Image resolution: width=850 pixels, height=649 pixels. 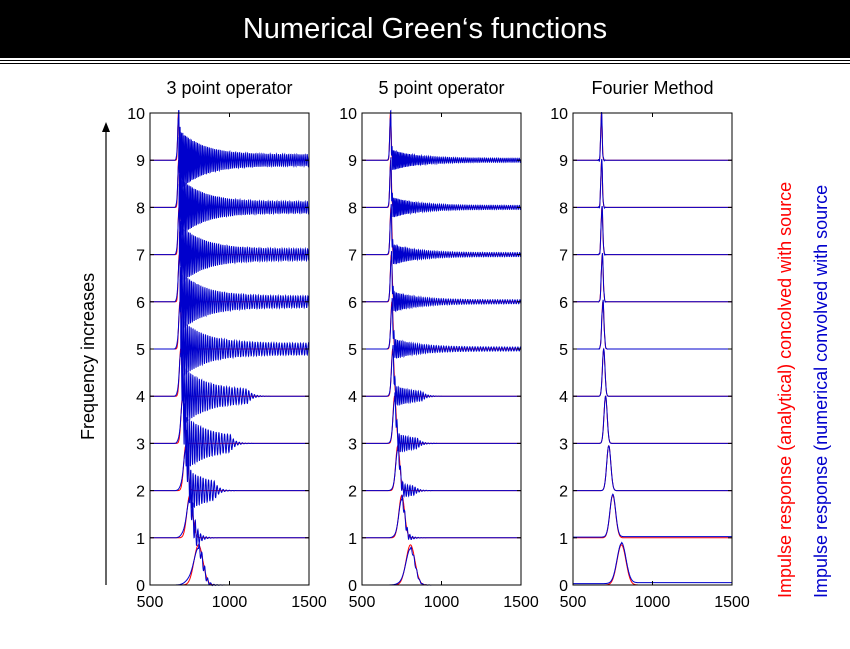 What do you see at coordinates (88, 356) in the screenshot?
I see `left-axis-label: Frequency increases` at bounding box center [88, 356].